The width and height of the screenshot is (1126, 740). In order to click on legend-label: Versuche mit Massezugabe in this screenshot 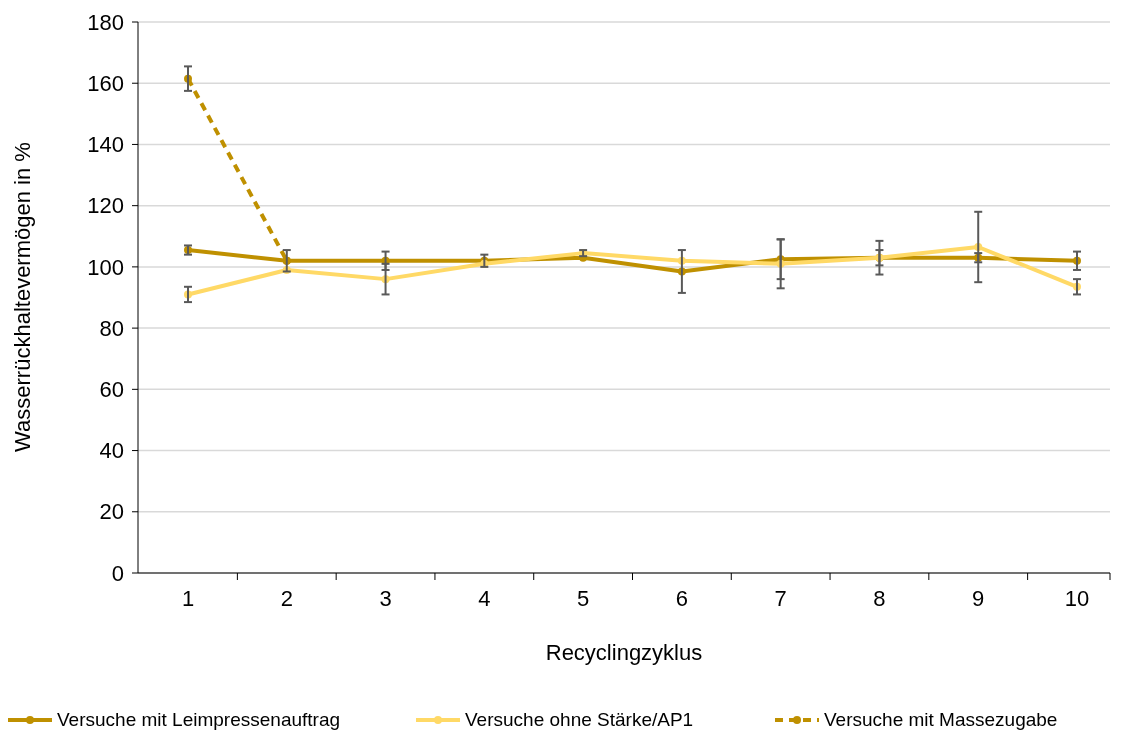, I will do `click(941, 719)`.